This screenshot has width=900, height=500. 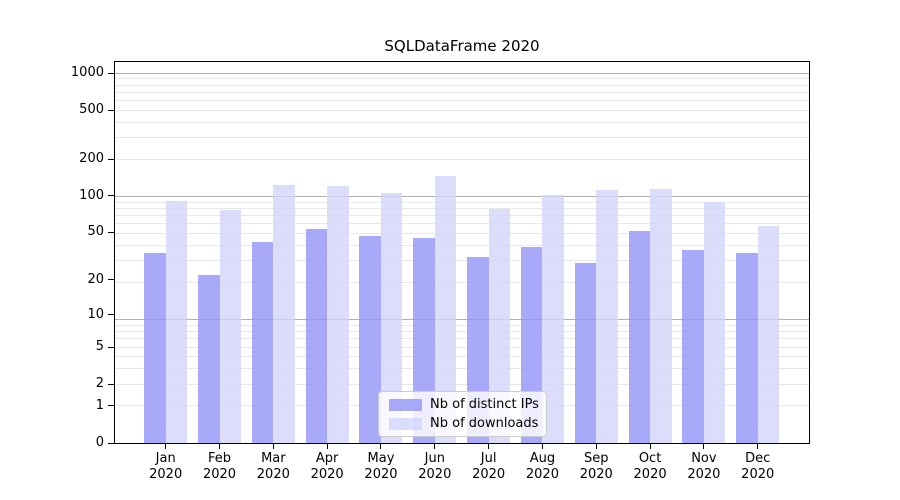 What do you see at coordinates (219, 466) in the screenshot?
I see `x-axis-tick-label: Feb 2020` at bounding box center [219, 466].